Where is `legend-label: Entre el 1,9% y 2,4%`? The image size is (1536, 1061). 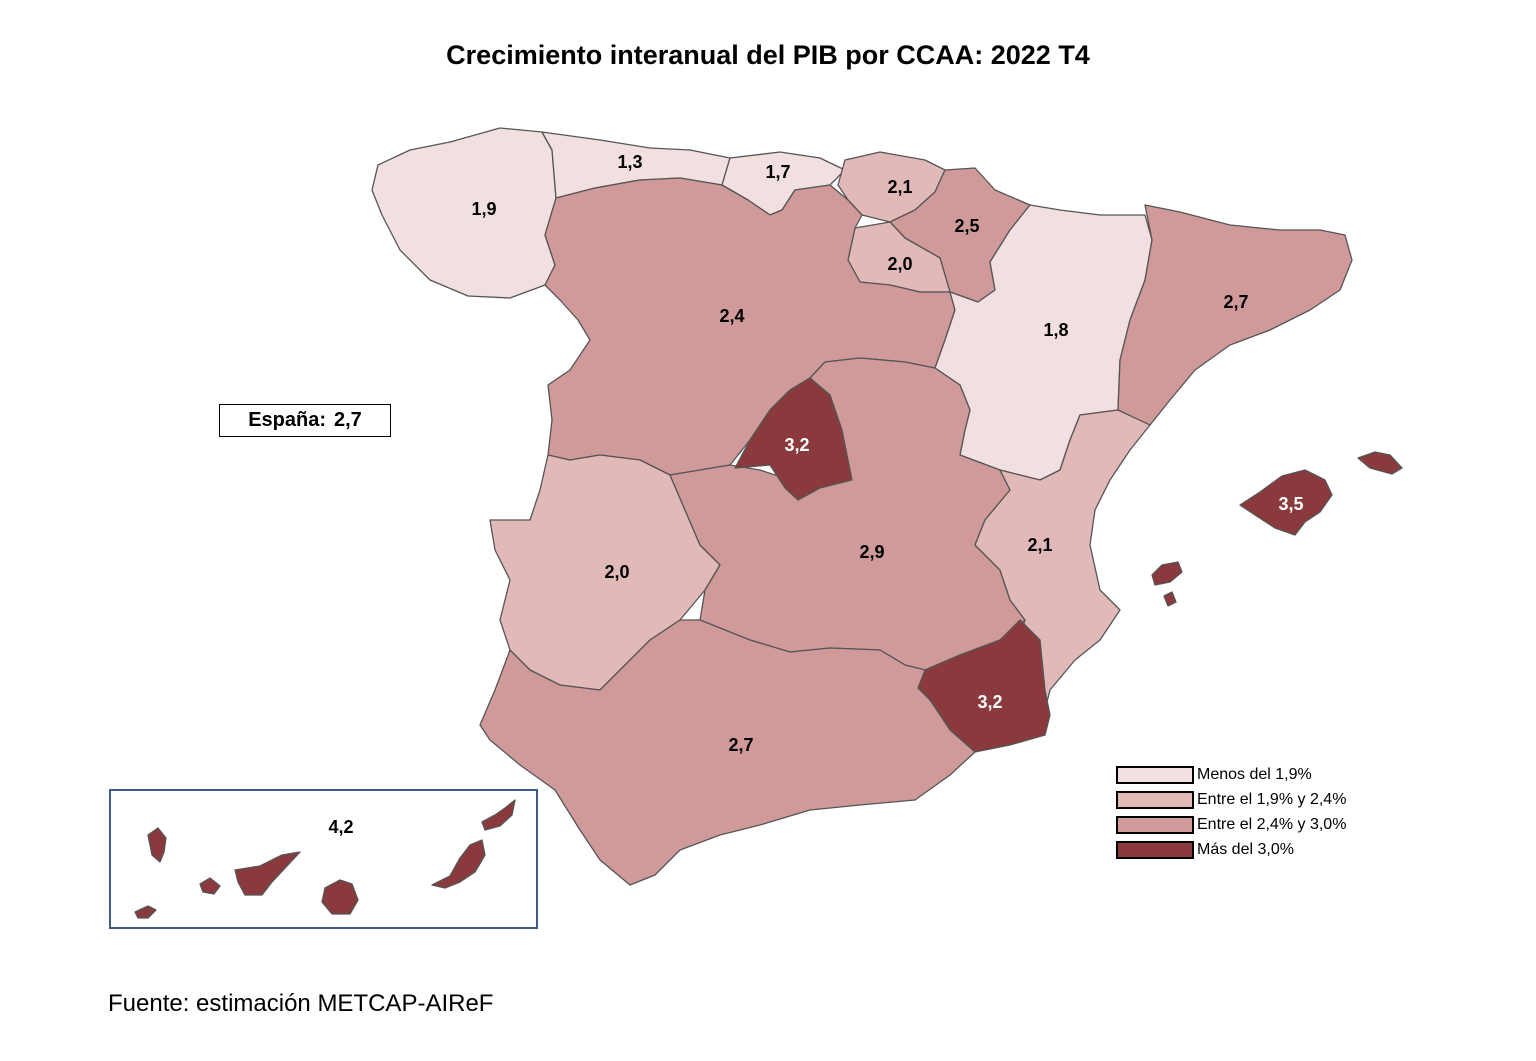
legend-label: Entre el 1,9% y 2,4% is located at coordinates (1272, 799).